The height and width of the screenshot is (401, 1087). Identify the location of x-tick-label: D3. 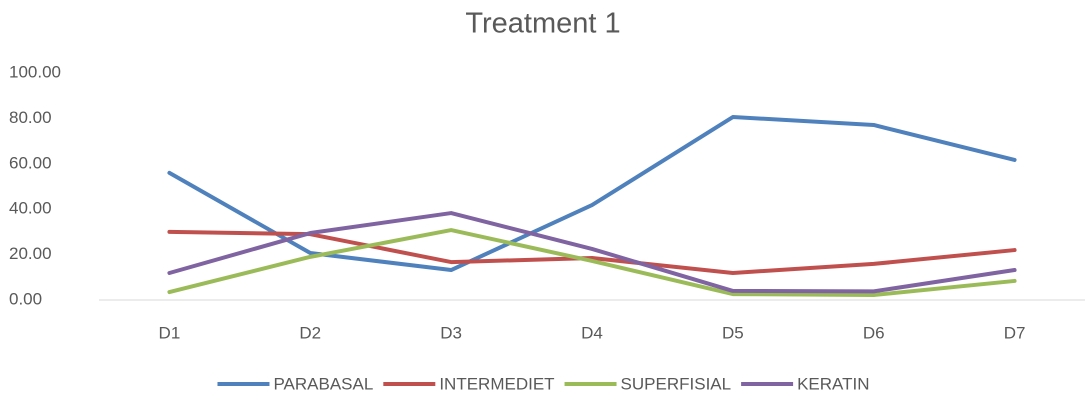
(451, 332).